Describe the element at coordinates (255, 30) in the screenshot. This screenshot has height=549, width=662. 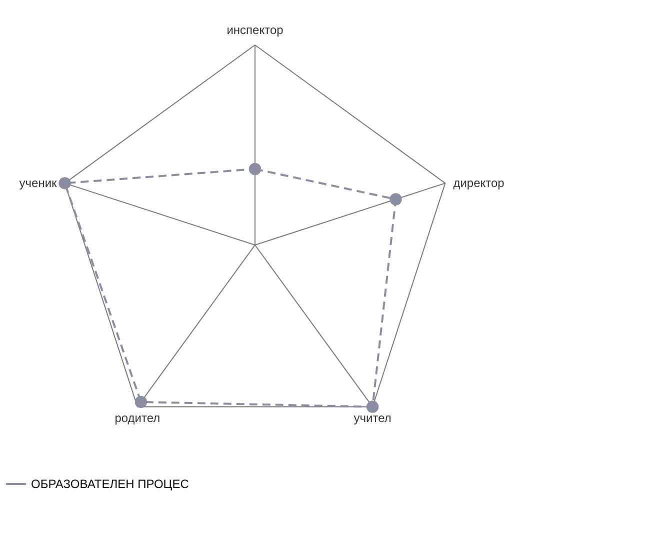
I see `spoke-label: инспектор` at that location.